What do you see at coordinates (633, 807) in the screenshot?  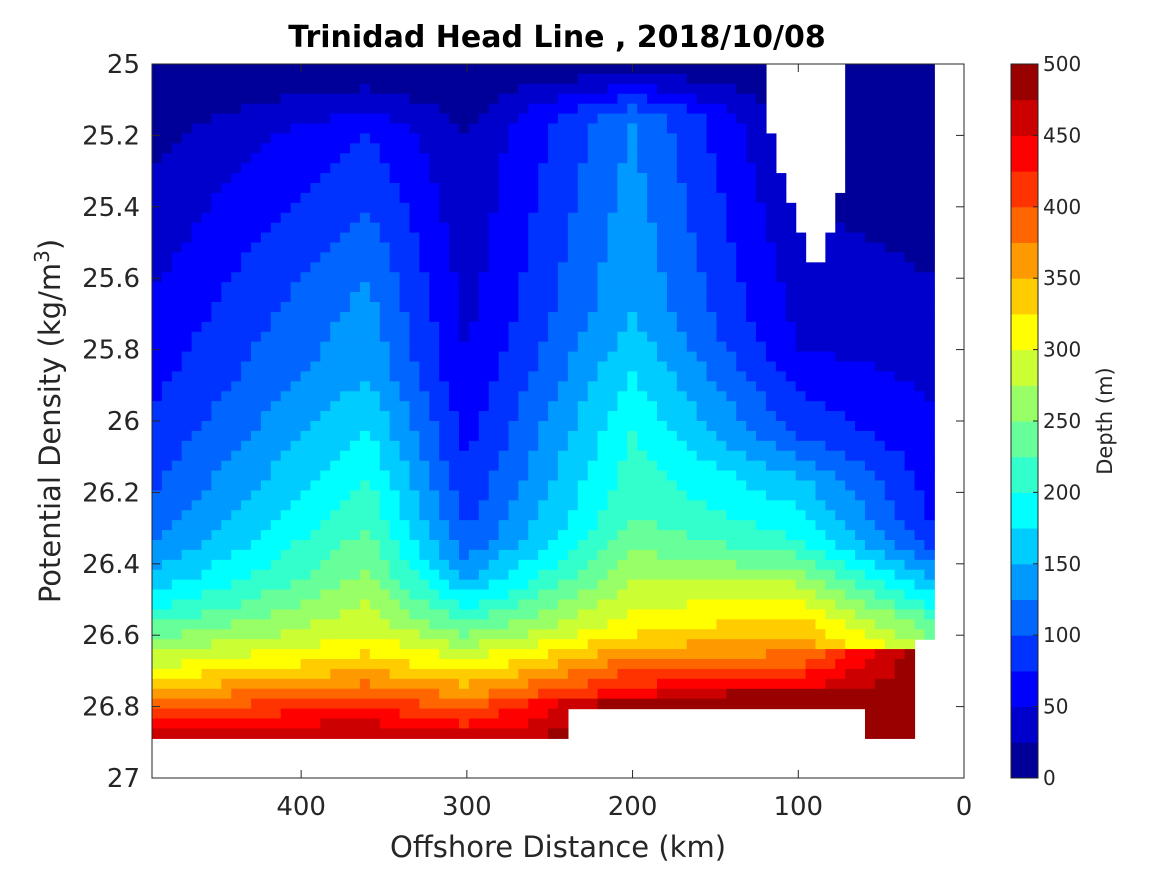 I see `x-tick-label: 200` at bounding box center [633, 807].